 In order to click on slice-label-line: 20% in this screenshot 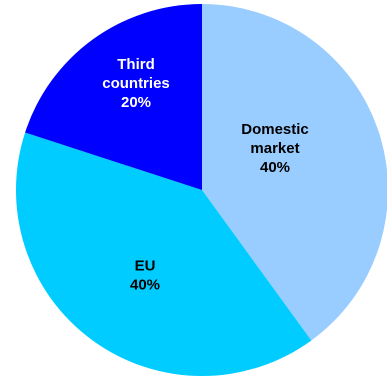, I will do `click(136, 102)`.